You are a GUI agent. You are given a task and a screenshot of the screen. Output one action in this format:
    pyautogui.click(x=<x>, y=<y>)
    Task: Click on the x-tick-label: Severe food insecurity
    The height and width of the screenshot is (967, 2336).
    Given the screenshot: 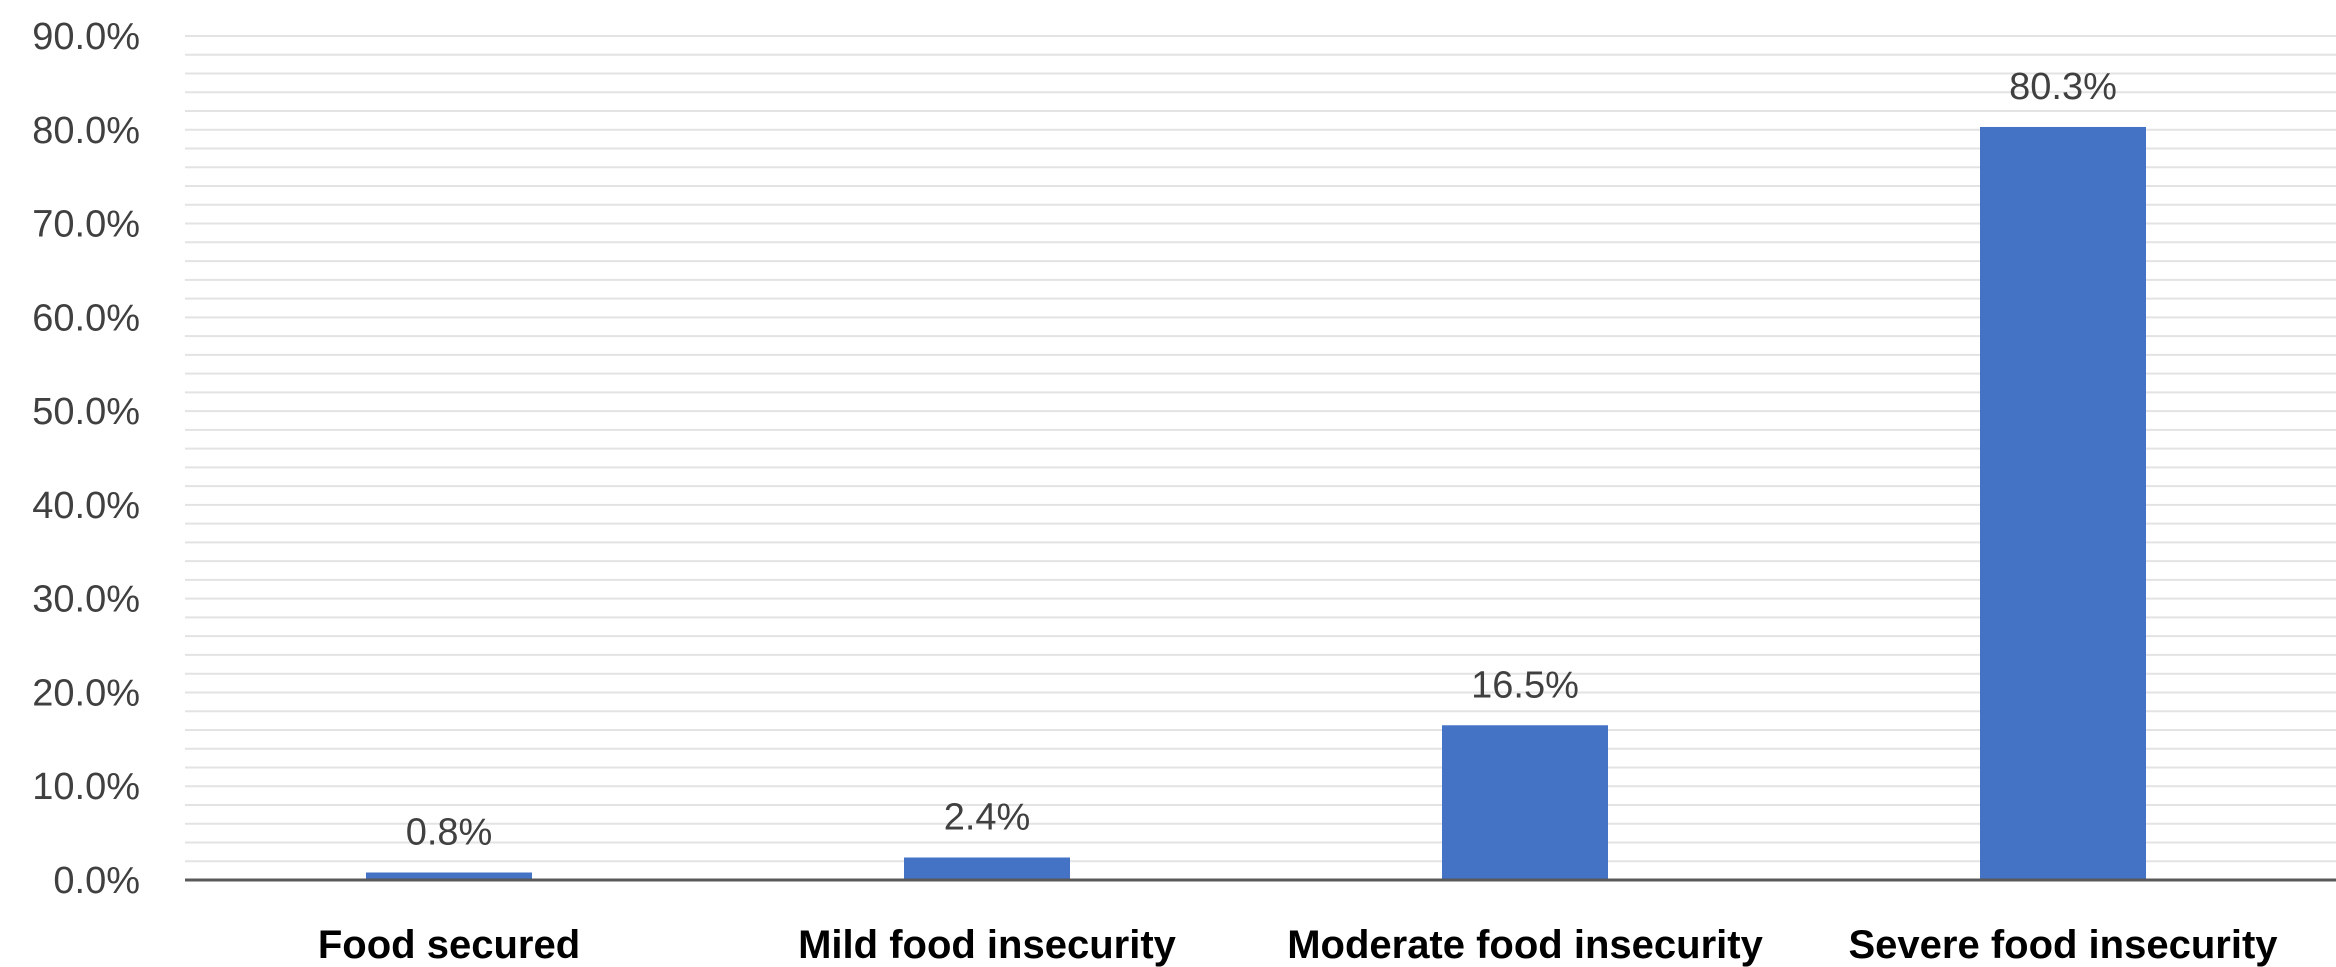 What is the action you would take?
    pyautogui.click(x=2063, y=945)
    